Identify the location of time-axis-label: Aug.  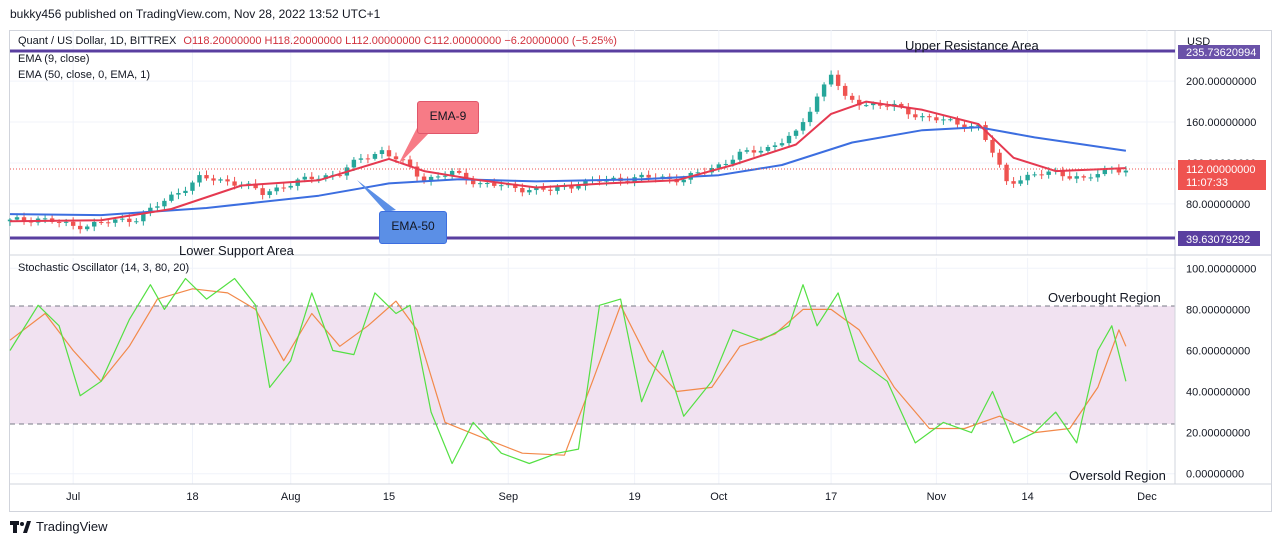
(291, 497).